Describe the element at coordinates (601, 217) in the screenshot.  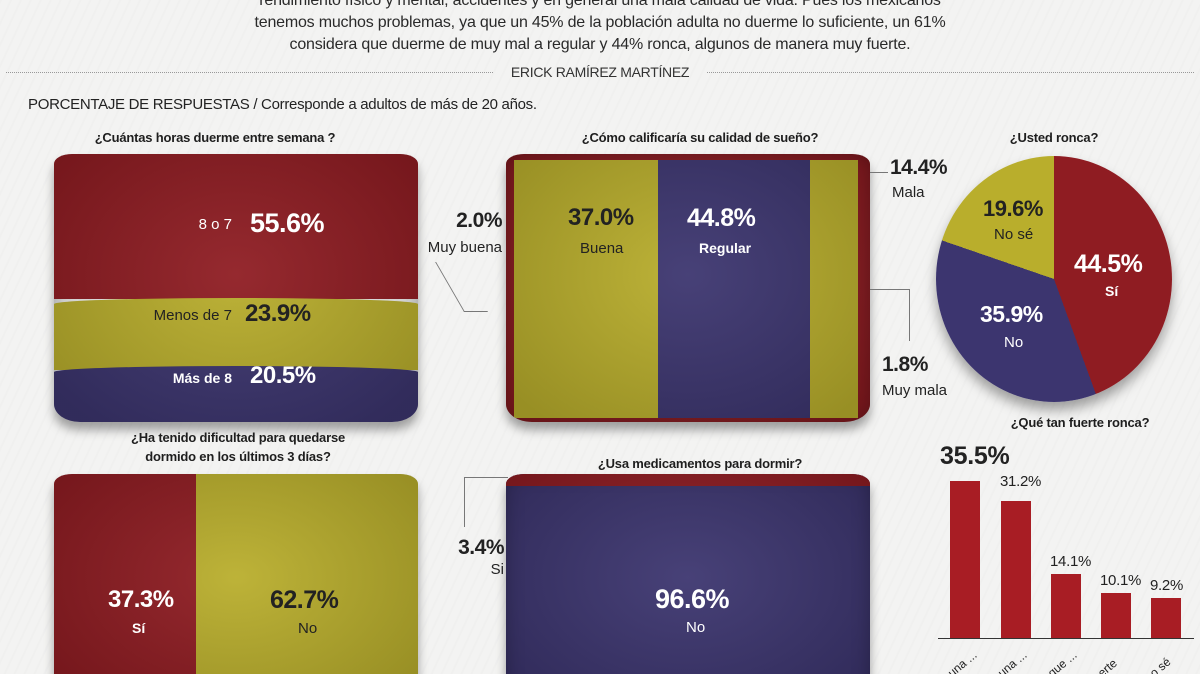
I see `q2-value-buena: 37.0%` at that location.